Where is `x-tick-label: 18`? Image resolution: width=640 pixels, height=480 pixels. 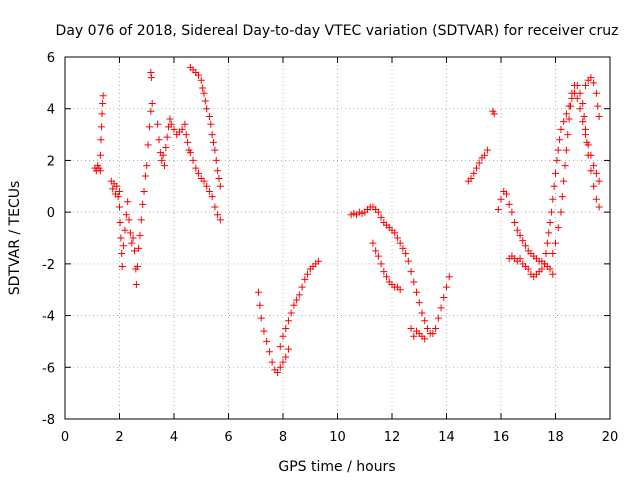
x-tick-label: 18 is located at coordinates (555, 437).